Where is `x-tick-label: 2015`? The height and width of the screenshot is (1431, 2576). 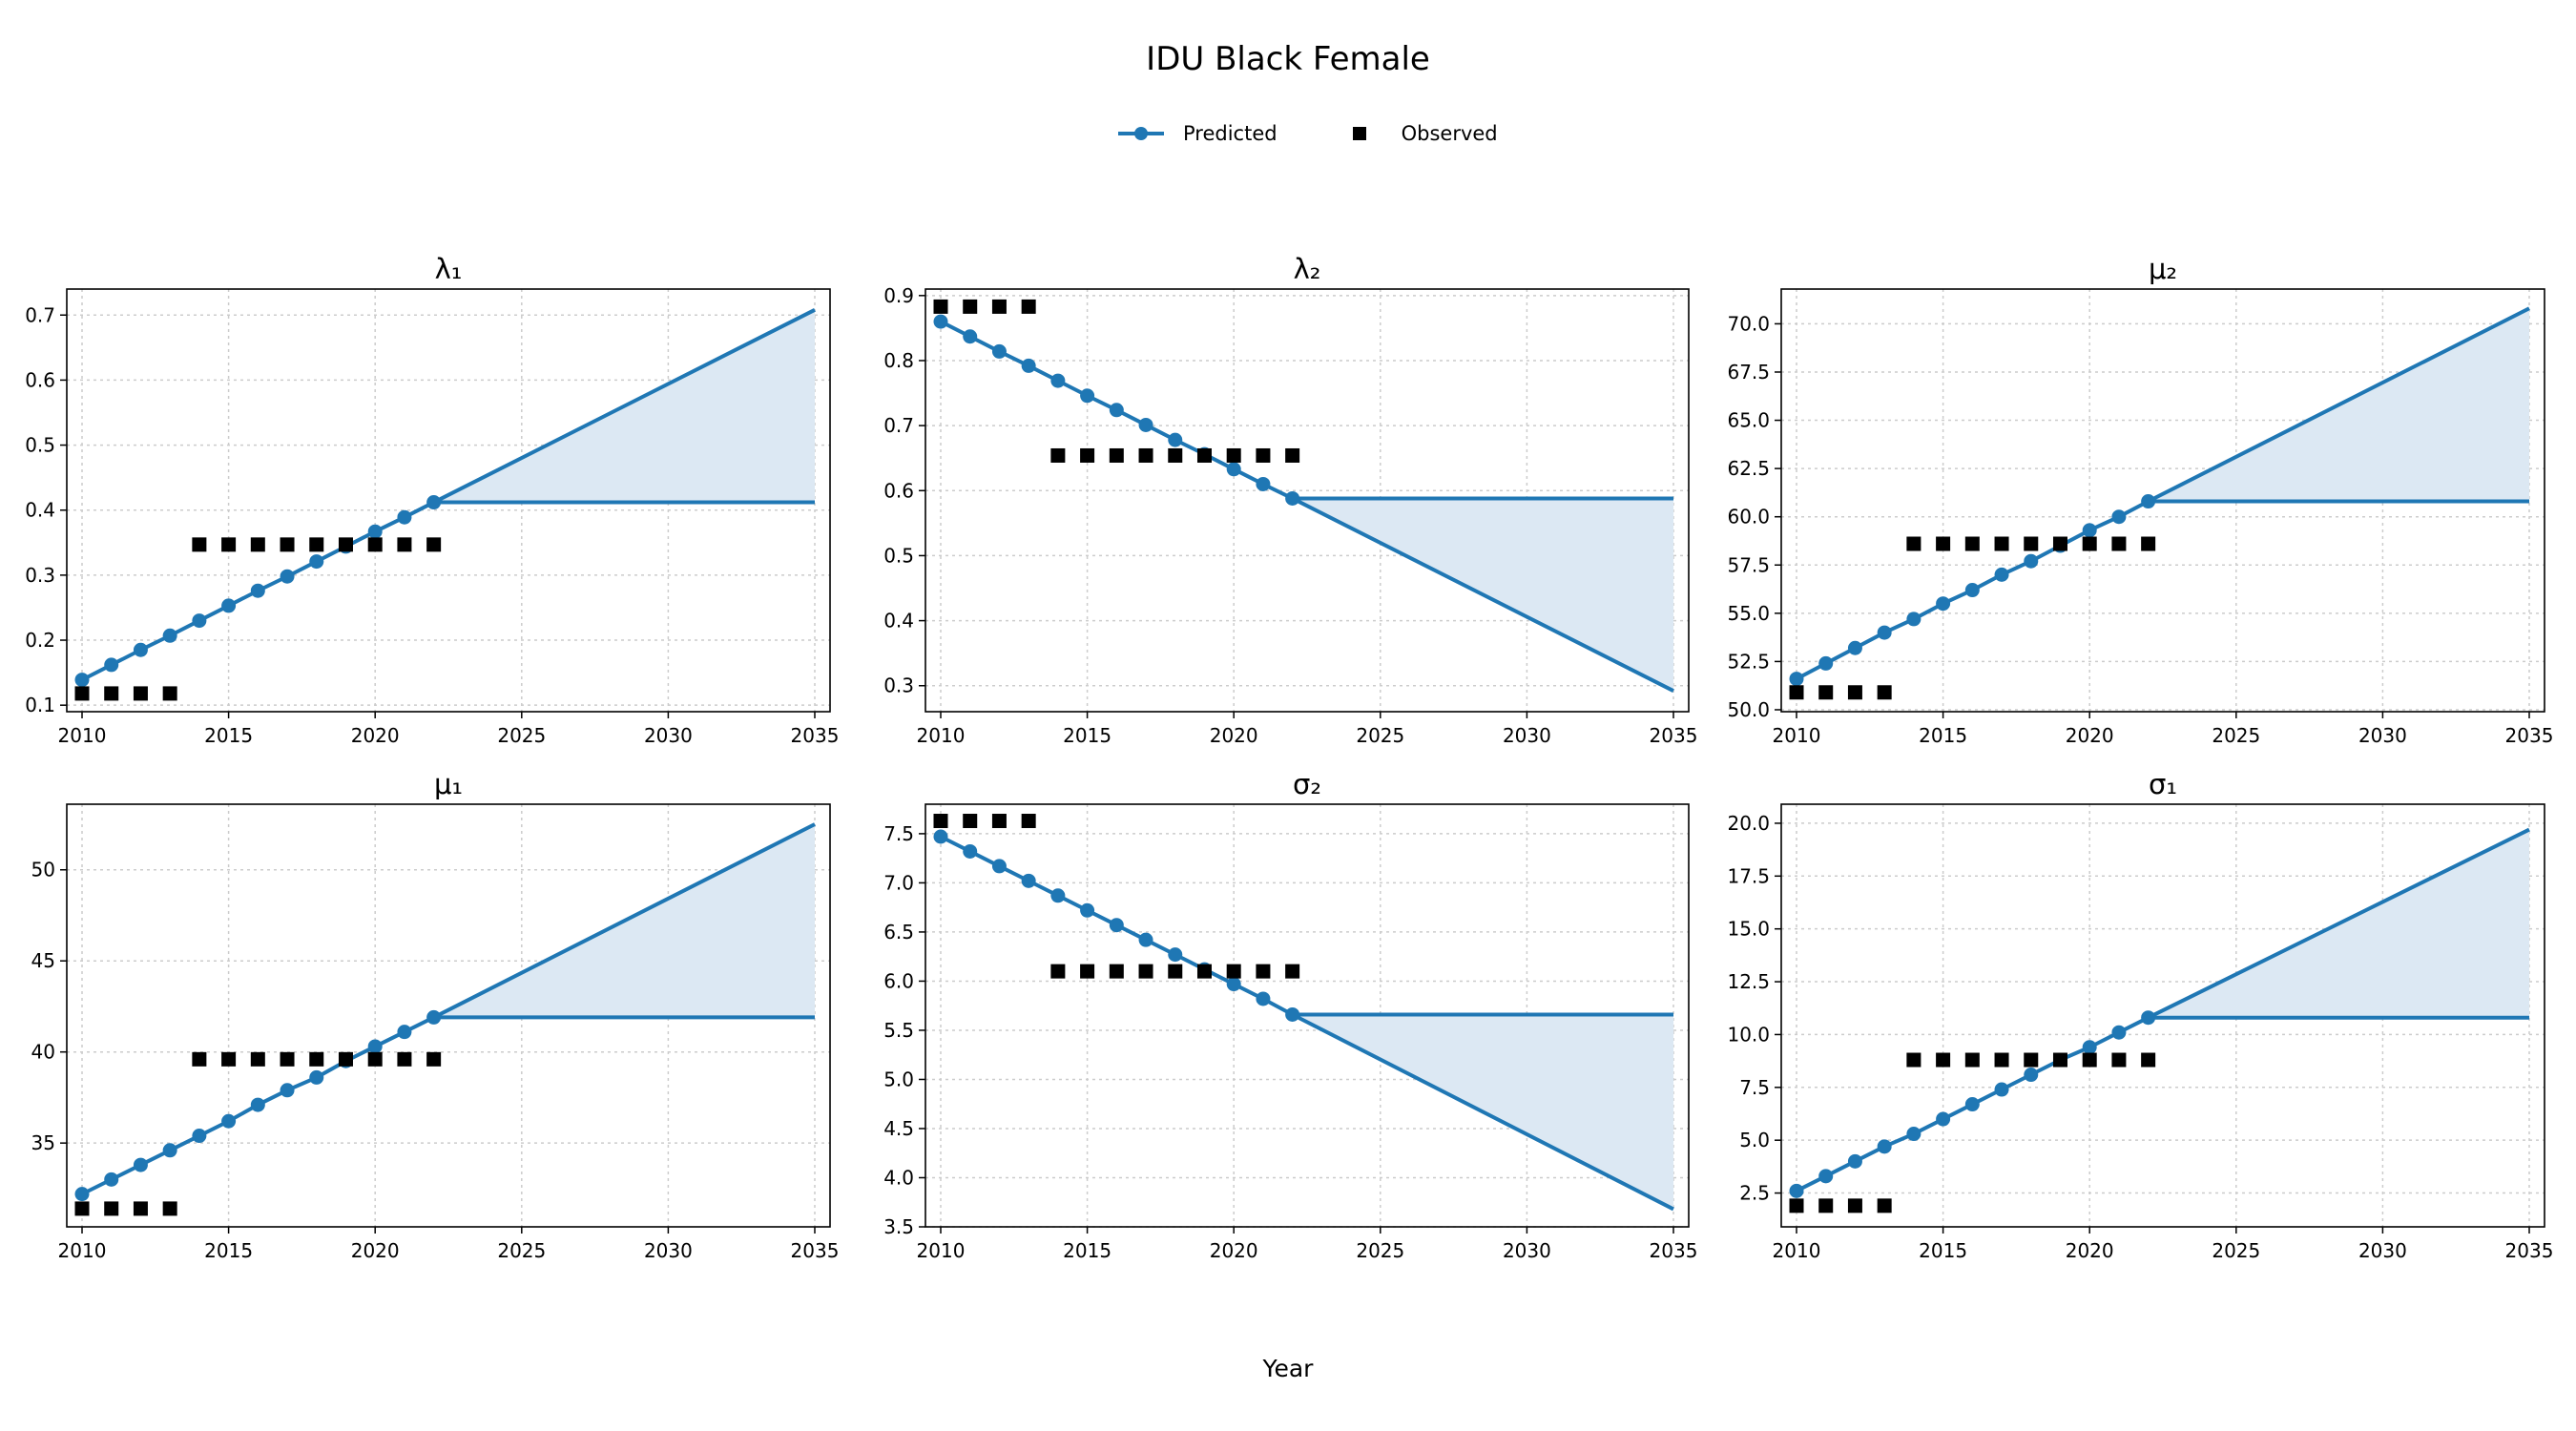 x-tick-label: 2015 is located at coordinates (1943, 735).